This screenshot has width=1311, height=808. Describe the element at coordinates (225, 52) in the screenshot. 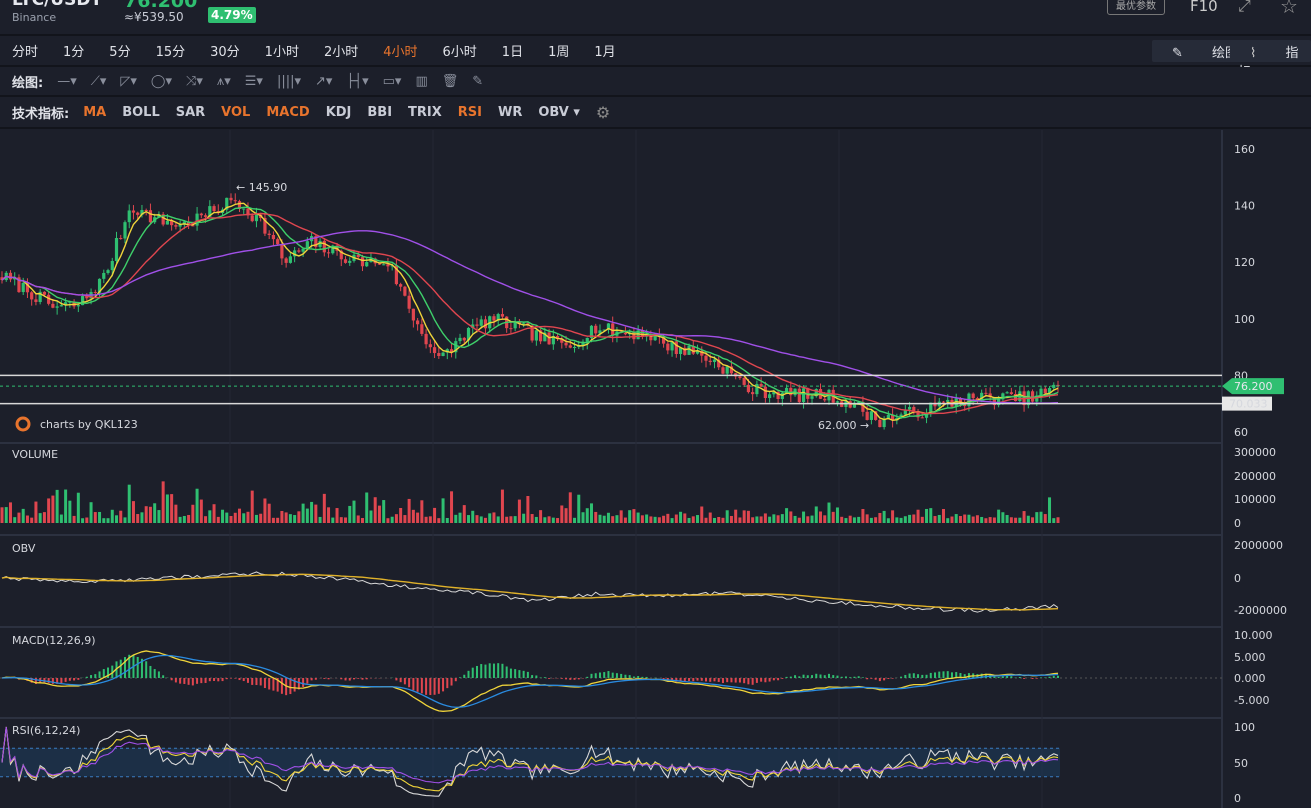

I see `timeframe-4: 30分` at that location.